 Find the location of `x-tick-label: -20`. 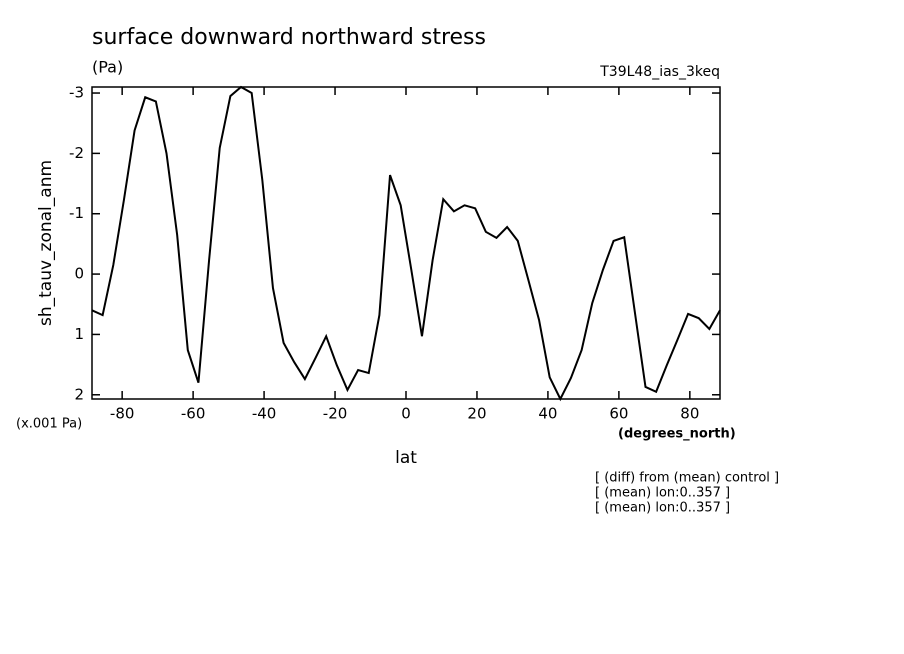

x-tick-label: -20 is located at coordinates (335, 414).